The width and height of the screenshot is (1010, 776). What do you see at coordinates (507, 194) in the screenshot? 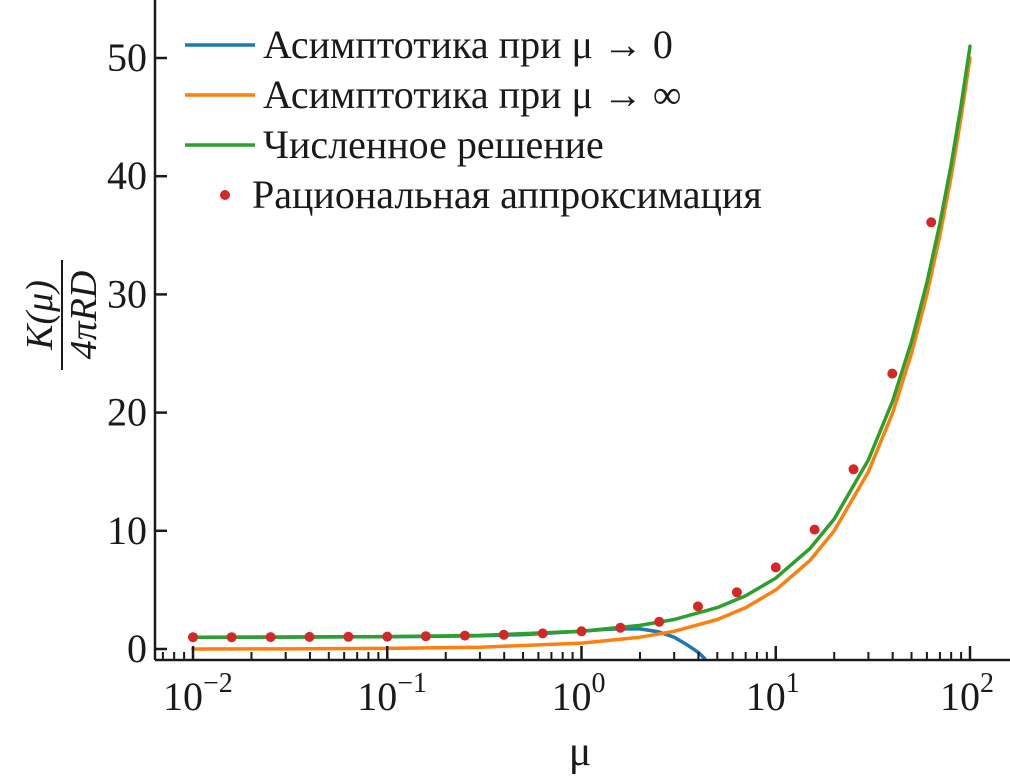
I see `legend-label-3: Рациональная аппроксимация` at bounding box center [507, 194].